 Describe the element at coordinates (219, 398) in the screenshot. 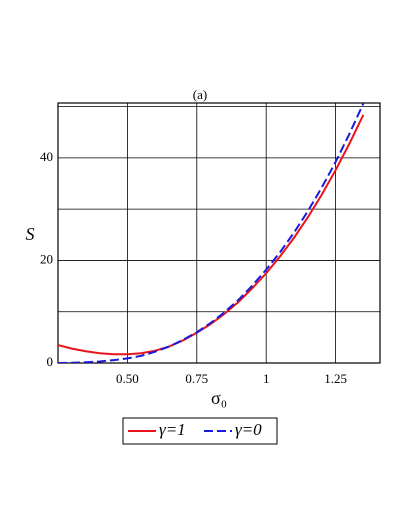

I see `x-axis-label: σ₀` at that location.